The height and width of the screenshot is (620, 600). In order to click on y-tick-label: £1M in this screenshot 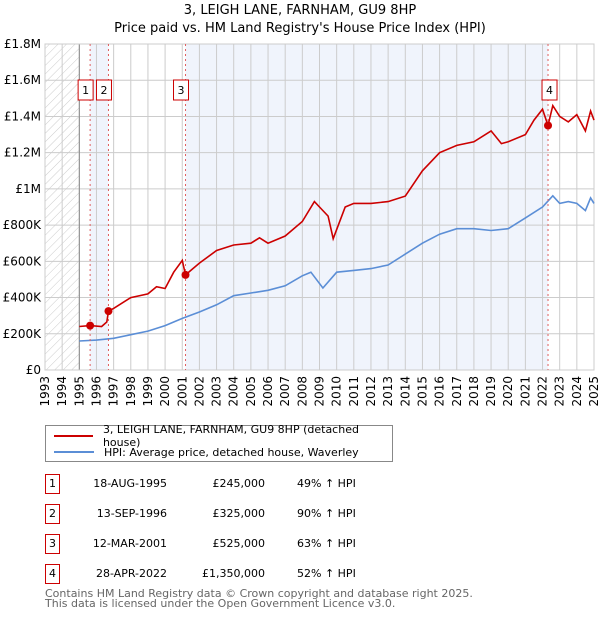, I will do `click(28, 189)`.